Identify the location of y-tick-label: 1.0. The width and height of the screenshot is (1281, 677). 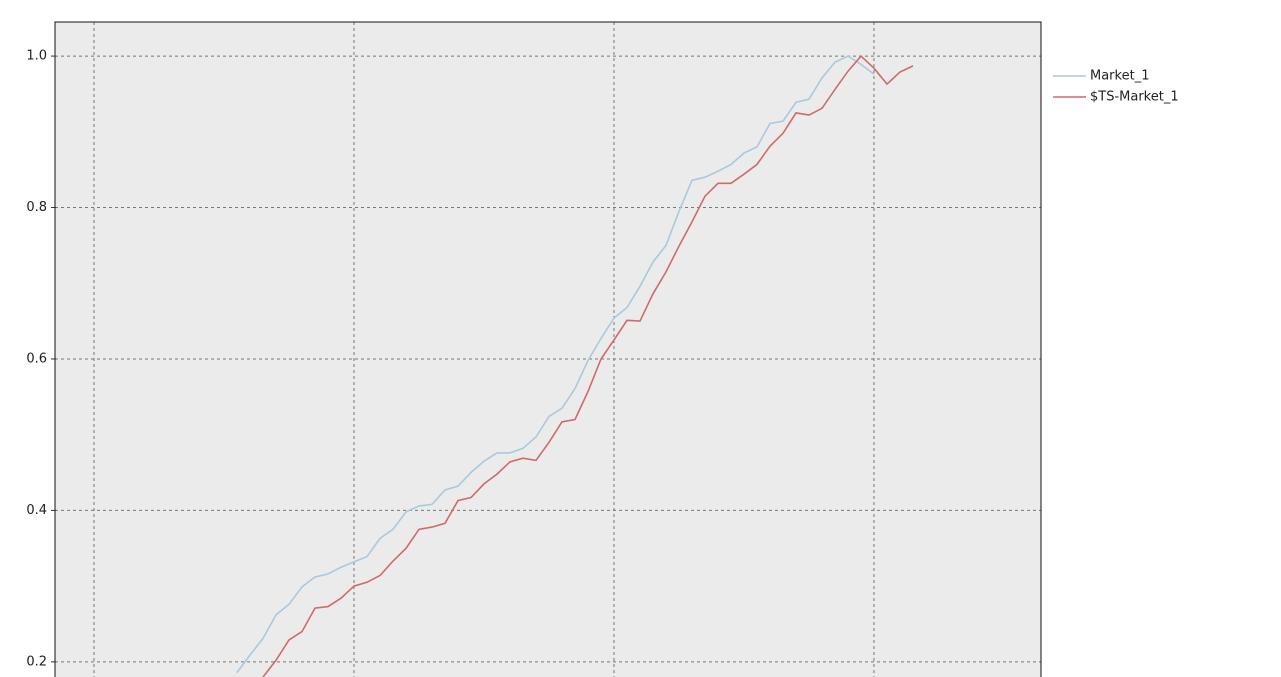
(36, 56).